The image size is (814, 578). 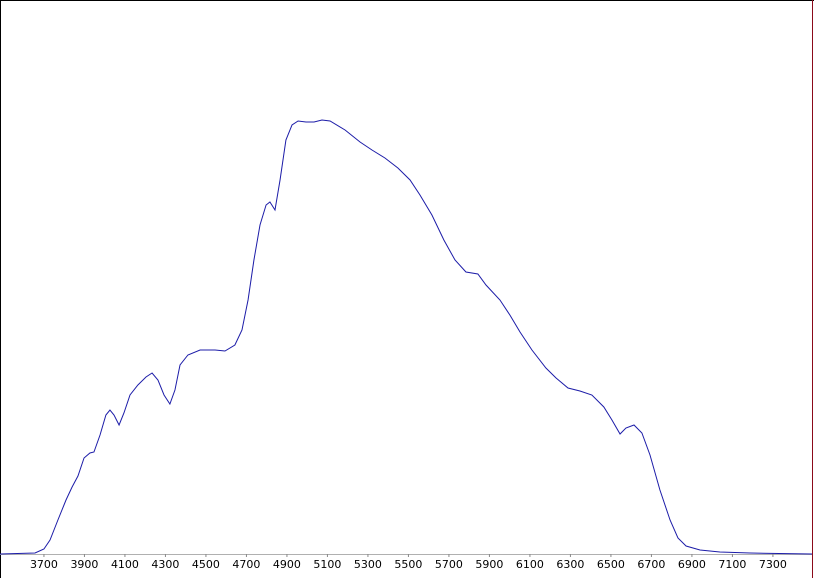 I want to click on x-tick-label: 5300, so click(x=368, y=564).